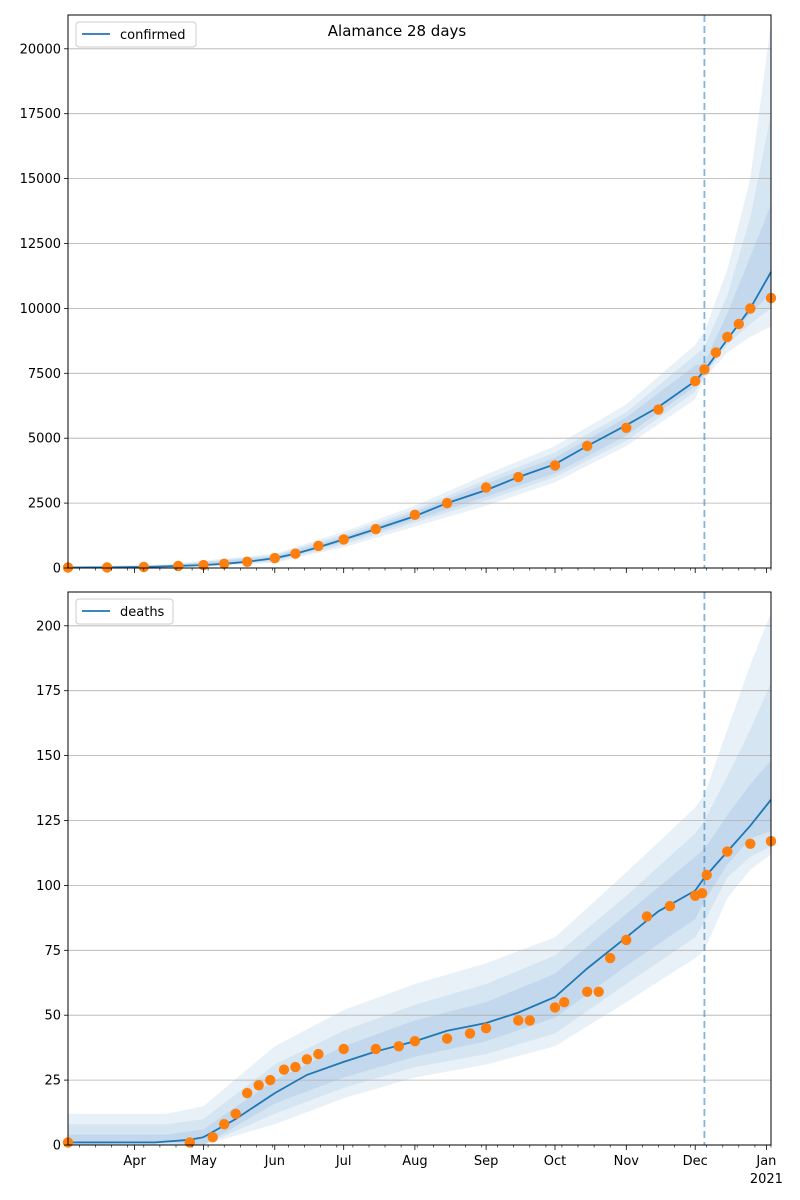 The height and width of the screenshot is (1200, 800). What do you see at coordinates (203, 1161) in the screenshot?
I see `deaths-x-tick-label: May` at bounding box center [203, 1161].